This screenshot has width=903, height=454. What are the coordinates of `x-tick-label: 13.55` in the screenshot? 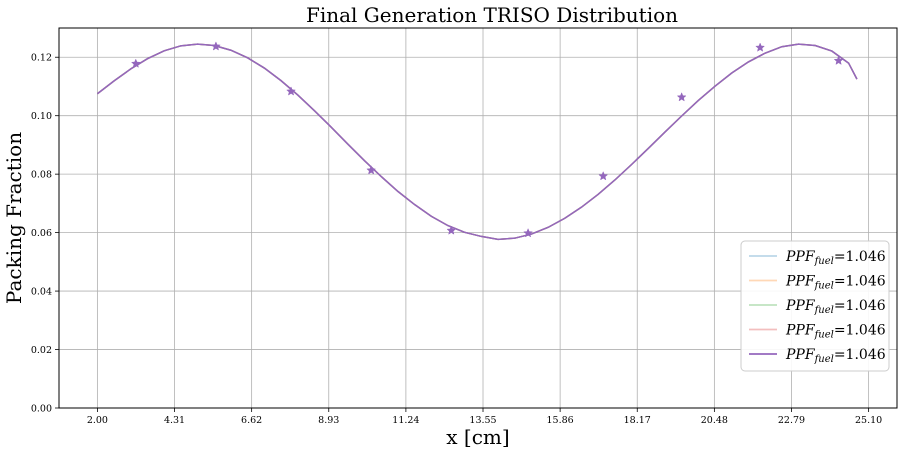 It's located at (482, 420).